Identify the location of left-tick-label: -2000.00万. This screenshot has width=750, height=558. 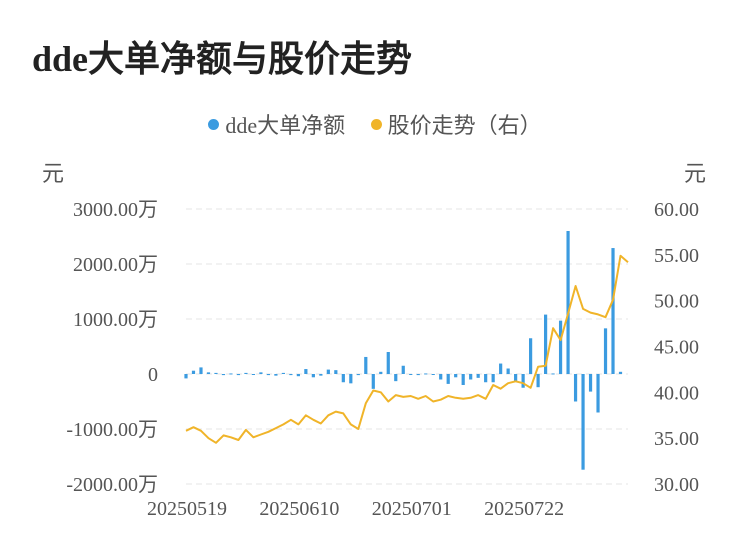
(112, 485).